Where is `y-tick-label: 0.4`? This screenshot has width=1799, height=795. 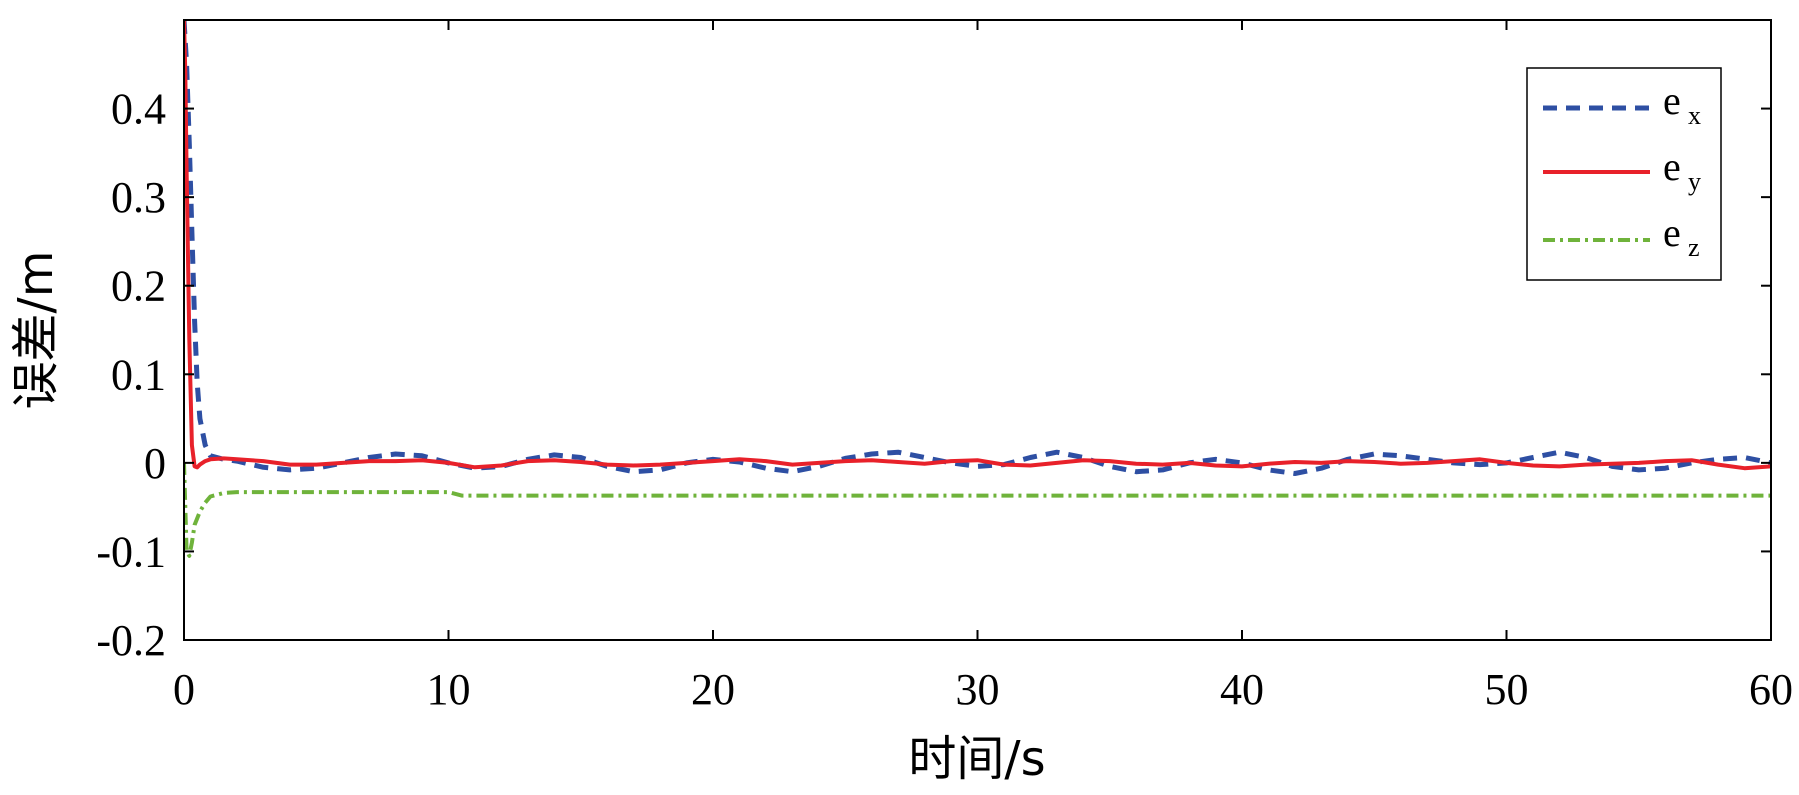 y-tick-label: 0.4 is located at coordinates (138, 109).